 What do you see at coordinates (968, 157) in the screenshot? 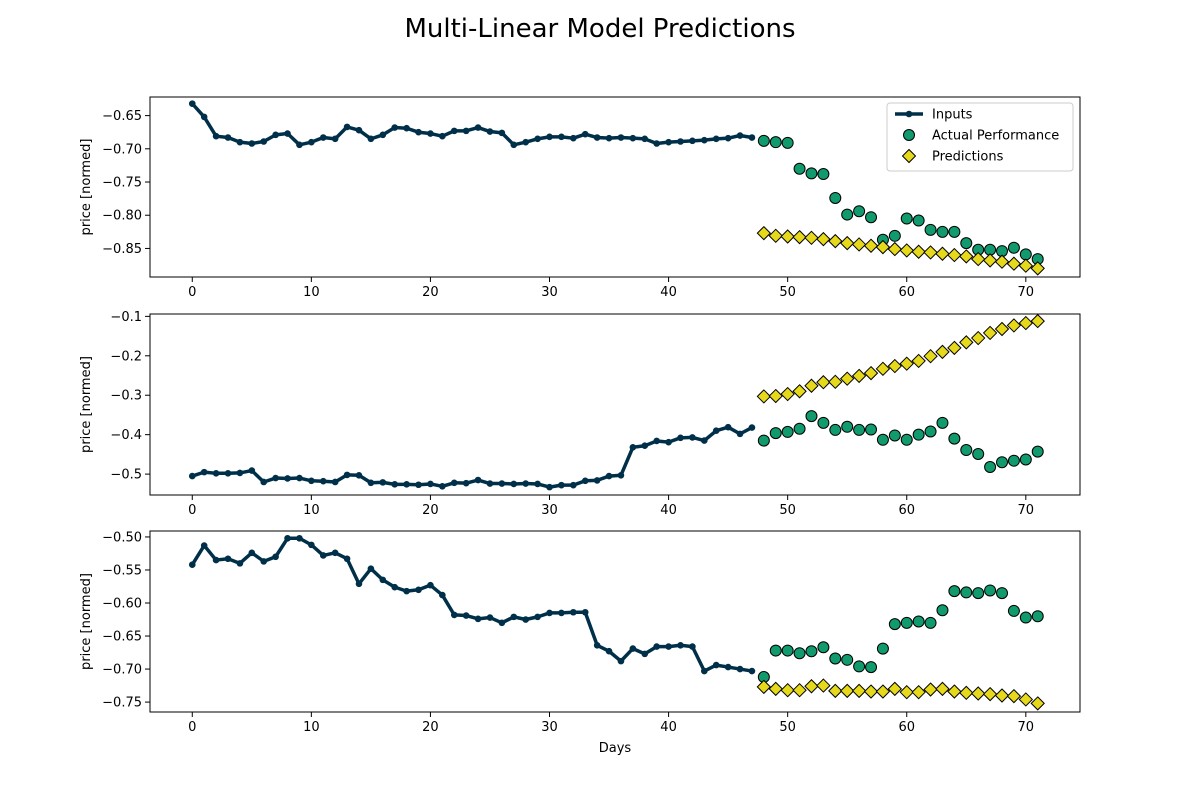
I see `legend-label: Predictions` at bounding box center [968, 157].